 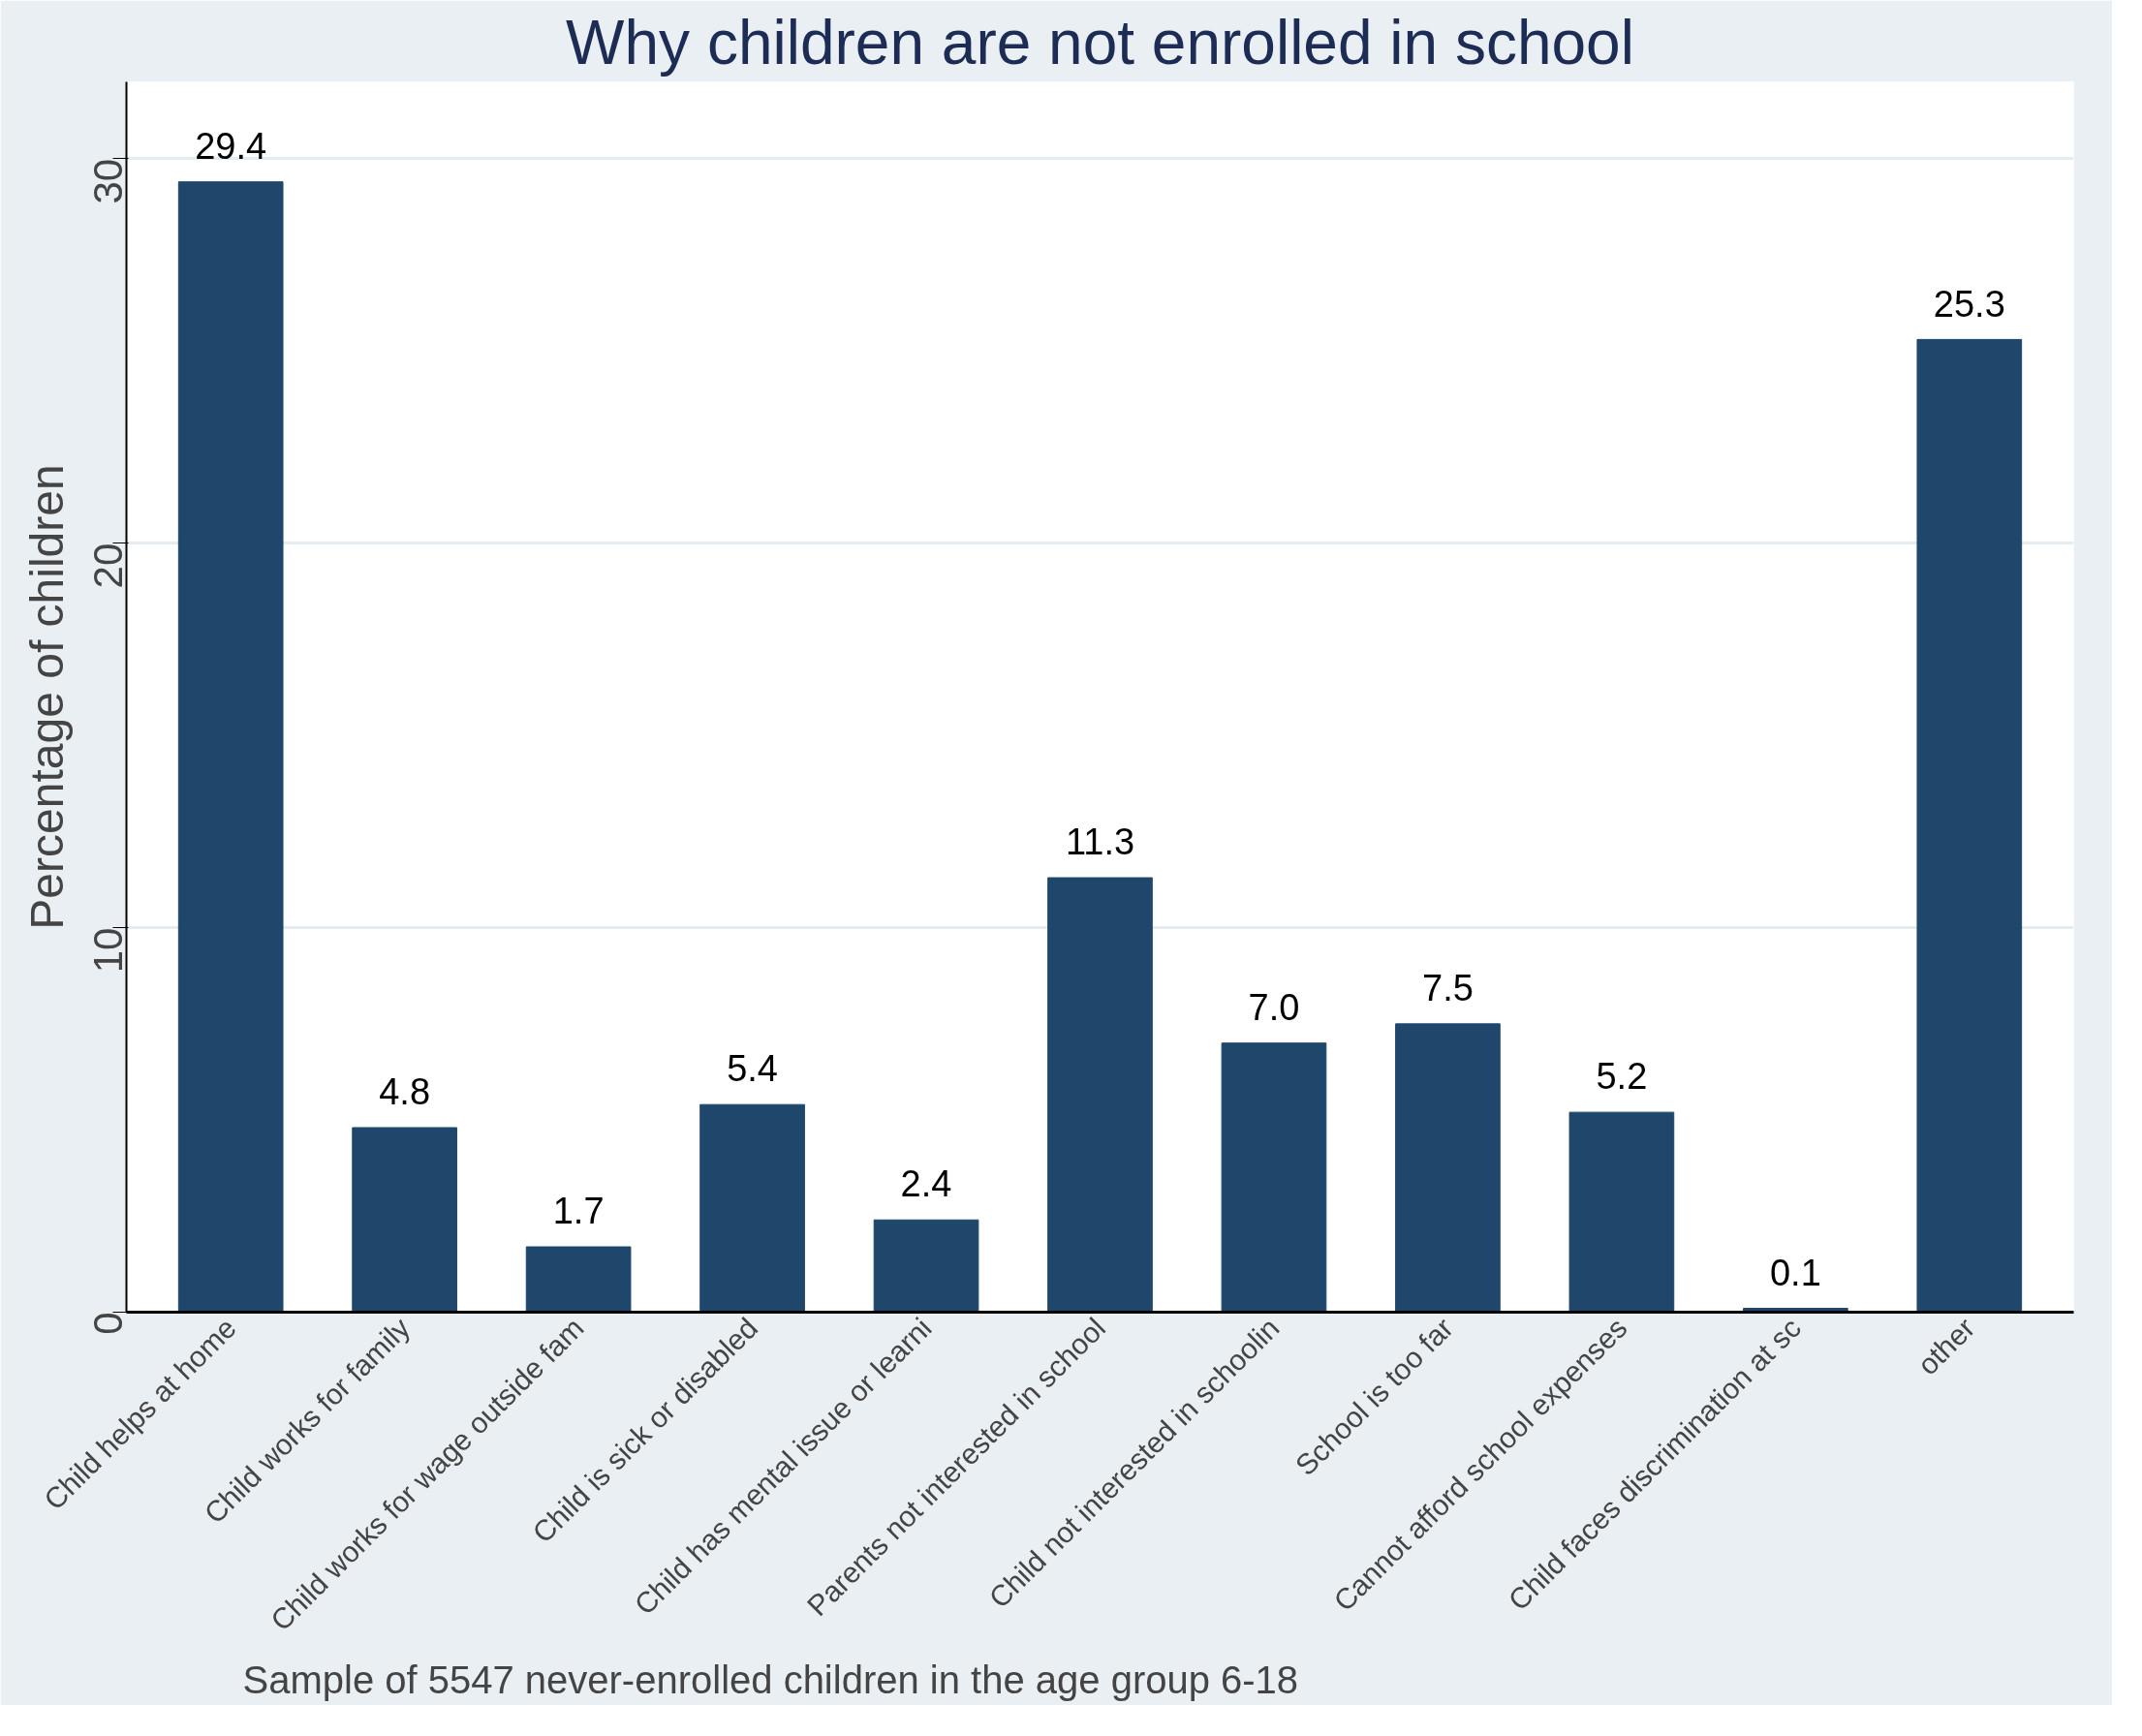 I want to click on y-tick-label: 0, so click(x=108, y=1323).